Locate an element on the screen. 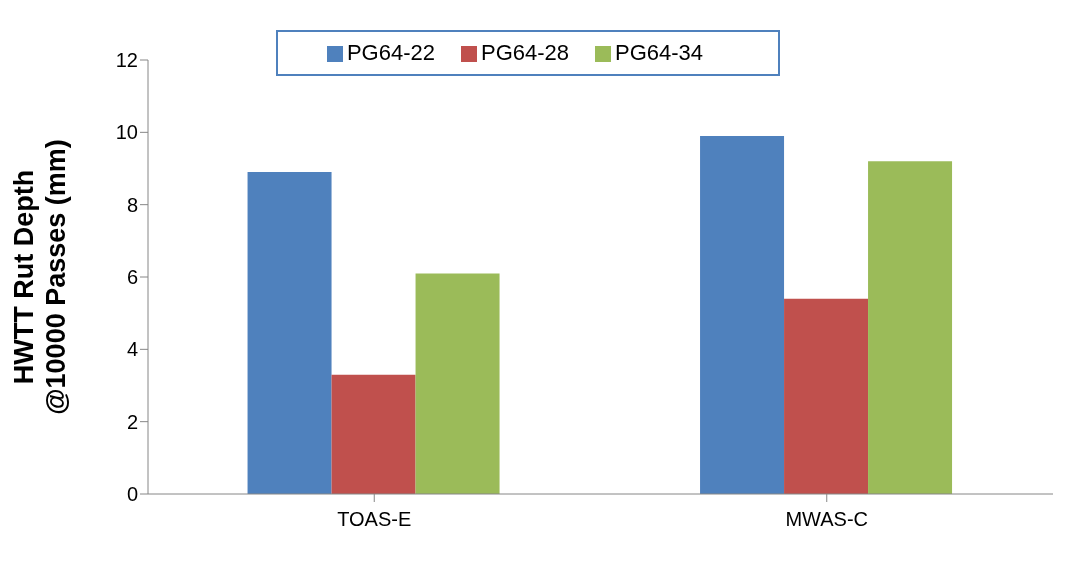 The height and width of the screenshot is (562, 1067). y-tick-label: 6 is located at coordinates (132, 277).